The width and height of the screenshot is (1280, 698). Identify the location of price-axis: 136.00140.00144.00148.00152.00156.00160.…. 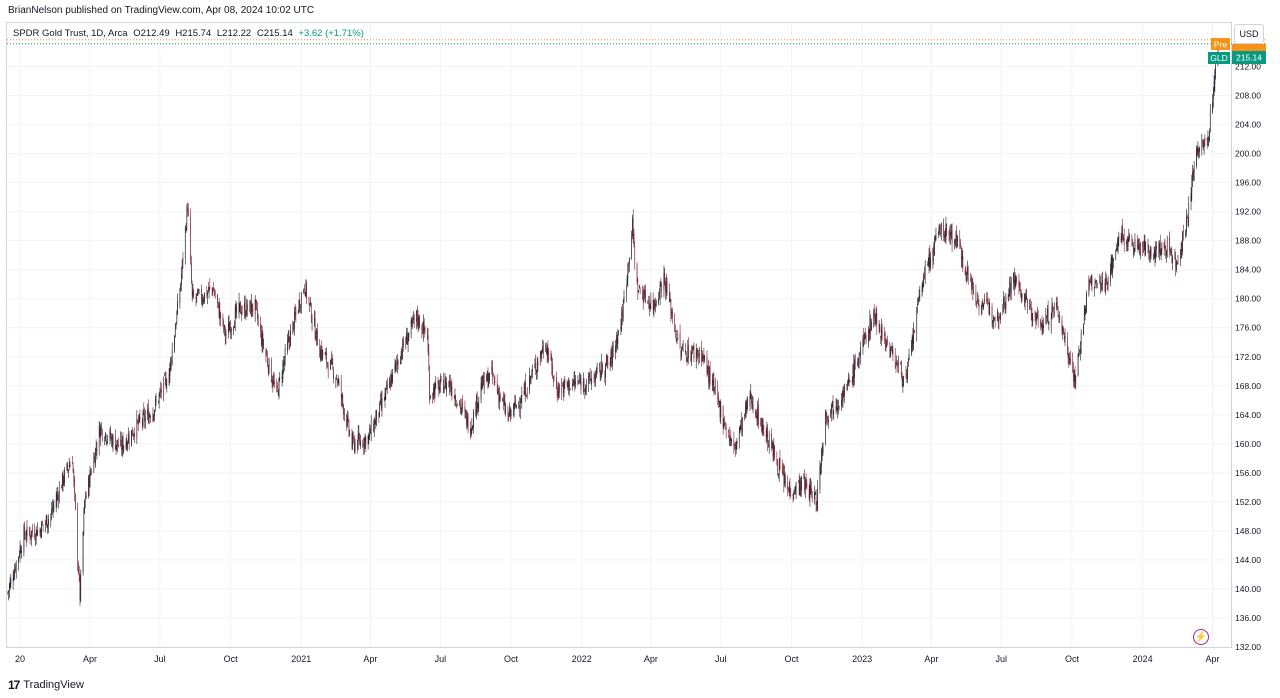
(1248, 357).